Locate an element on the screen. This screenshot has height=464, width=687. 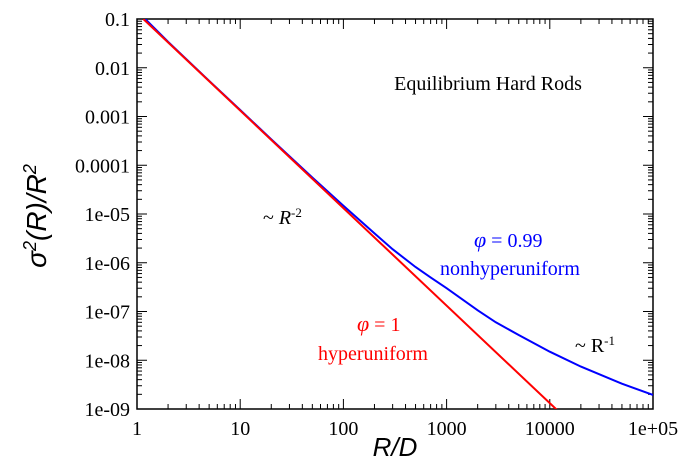
y-tick-label: 1e-05 is located at coordinates (107, 215).